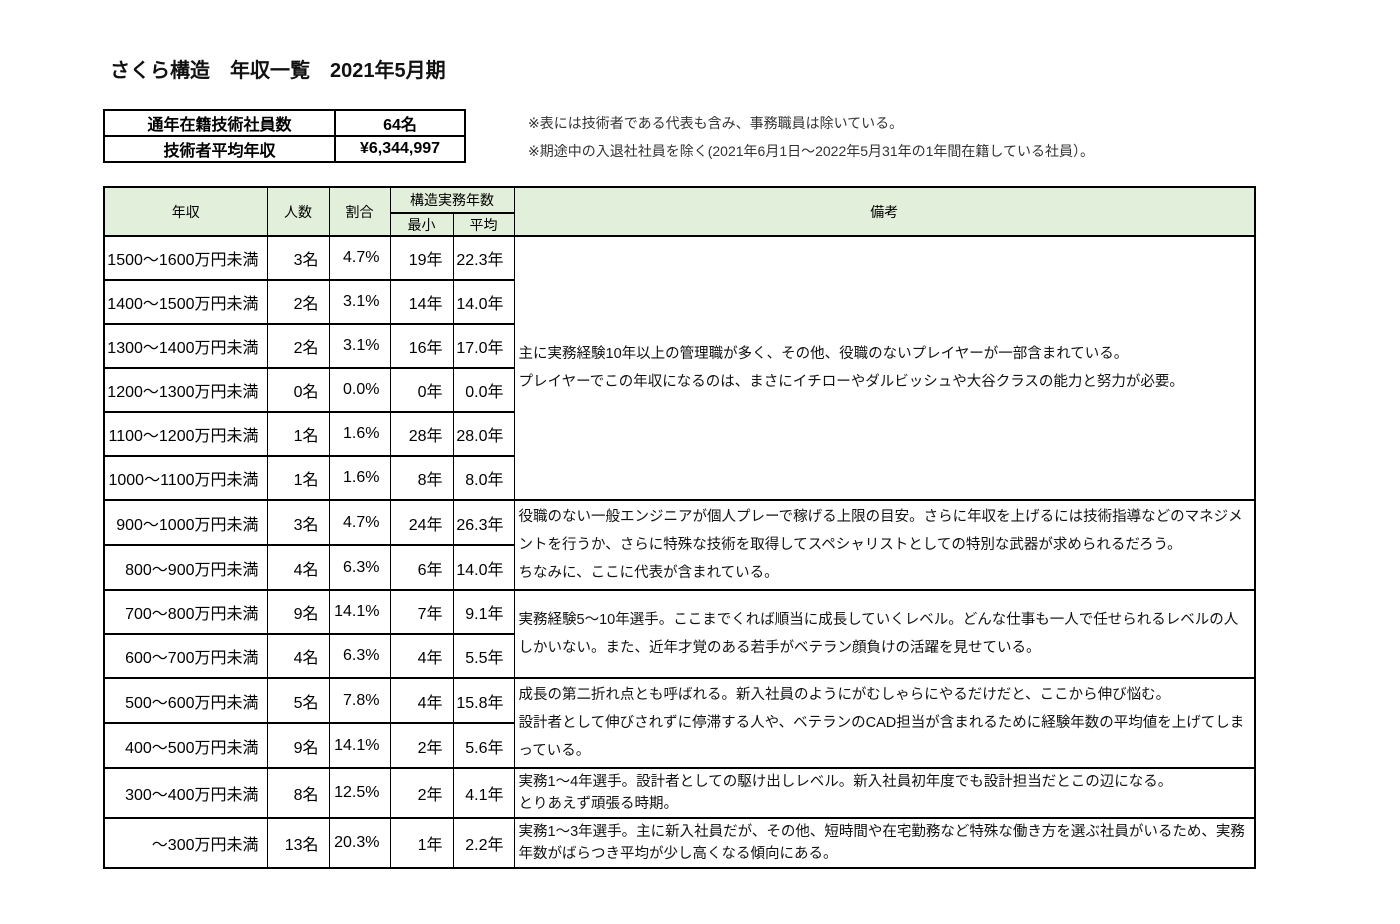 This screenshot has height=924, width=1400. Describe the element at coordinates (679, 656) in the screenshot. I see `table-row: 600～700万円未満 4名 6.3% 4年 5.5年` at that location.